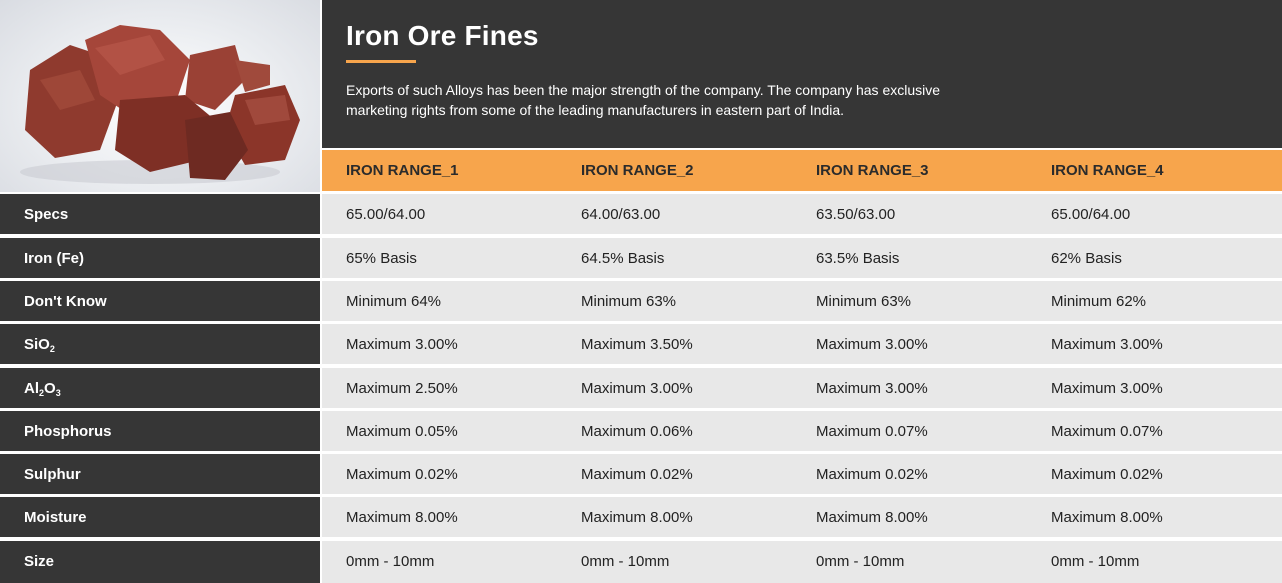 This screenshot has height=583, width=1282. I want to click on row-label: Specs, so click(46, 214).